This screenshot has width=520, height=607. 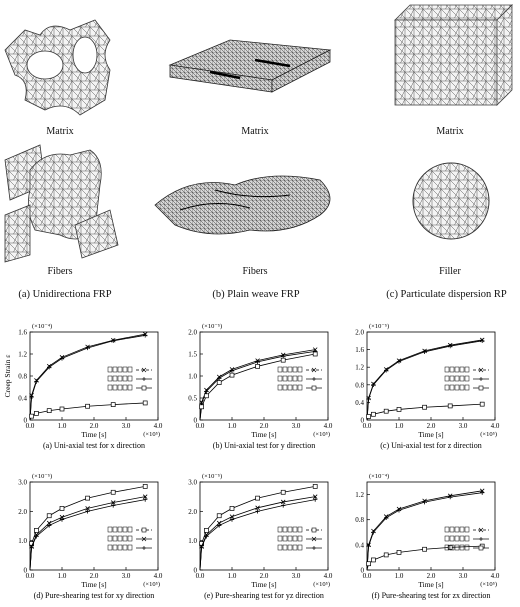 I want to click on particulate-matrix-mesh, so click(x=453, y=55).